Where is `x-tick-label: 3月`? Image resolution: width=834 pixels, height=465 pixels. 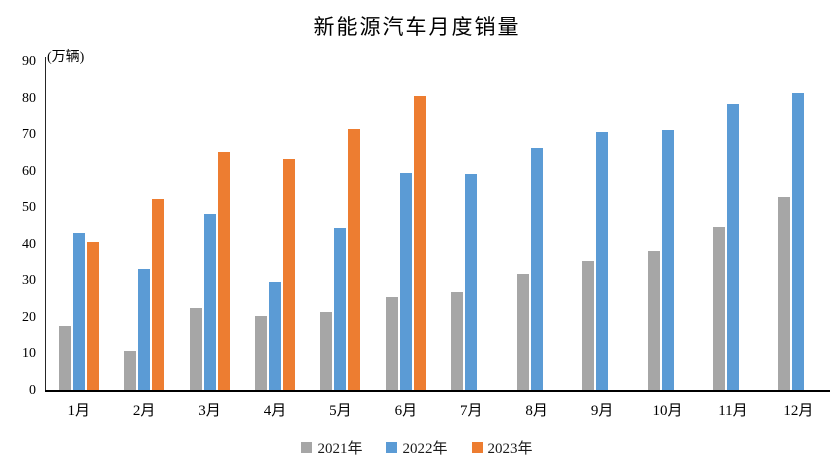
x-tick-label: 3月 is located at coordinates (209, 411).